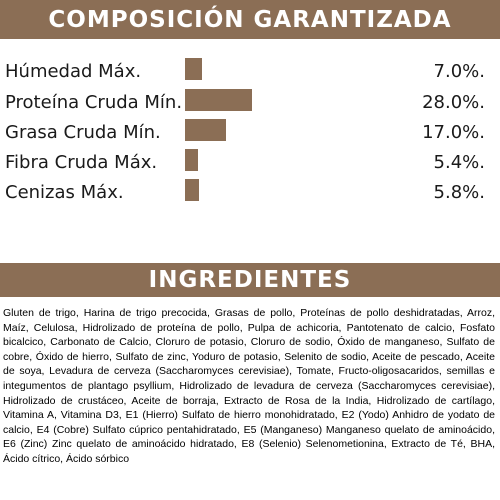  Describe the element at coordinates (64, 192) in the screenshot. I see `row-label: Cenizas Máx.` at that location.